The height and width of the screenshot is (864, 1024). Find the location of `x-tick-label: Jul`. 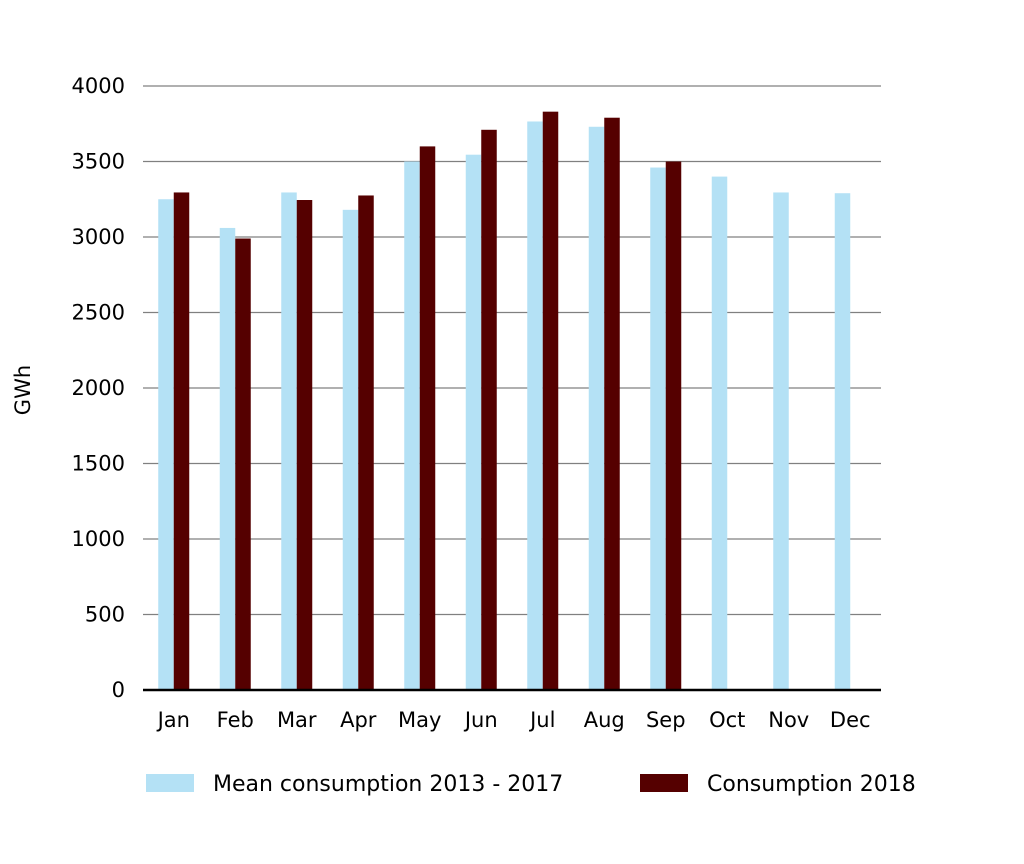

x-tick-label: Jul is located at coordinates (541, 720).